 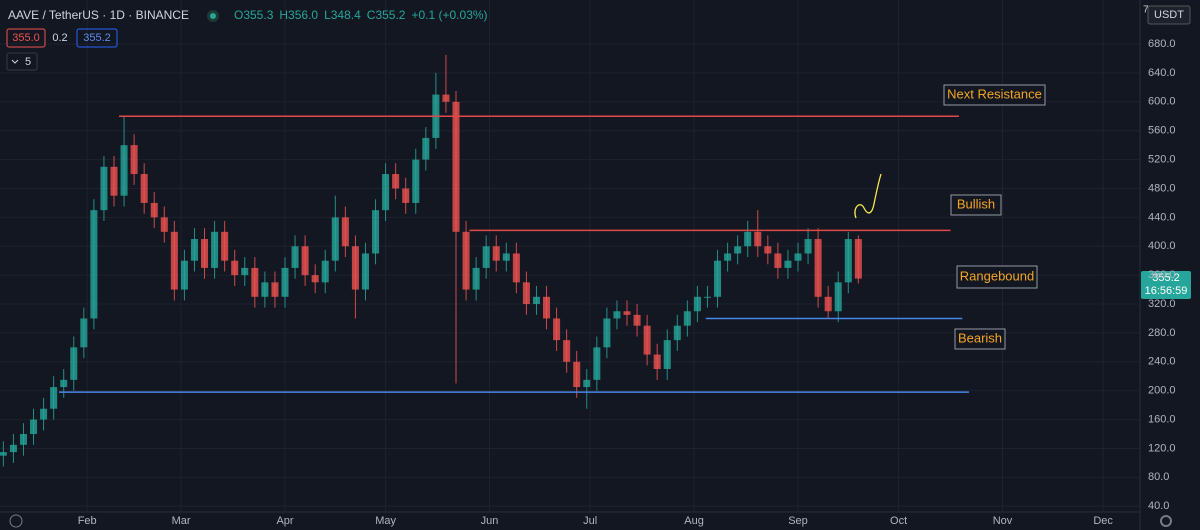 What do you see at coordinates (385, 521) in the screenshot?
I see `x-tick-label: May` at bounding box center [385, 521].